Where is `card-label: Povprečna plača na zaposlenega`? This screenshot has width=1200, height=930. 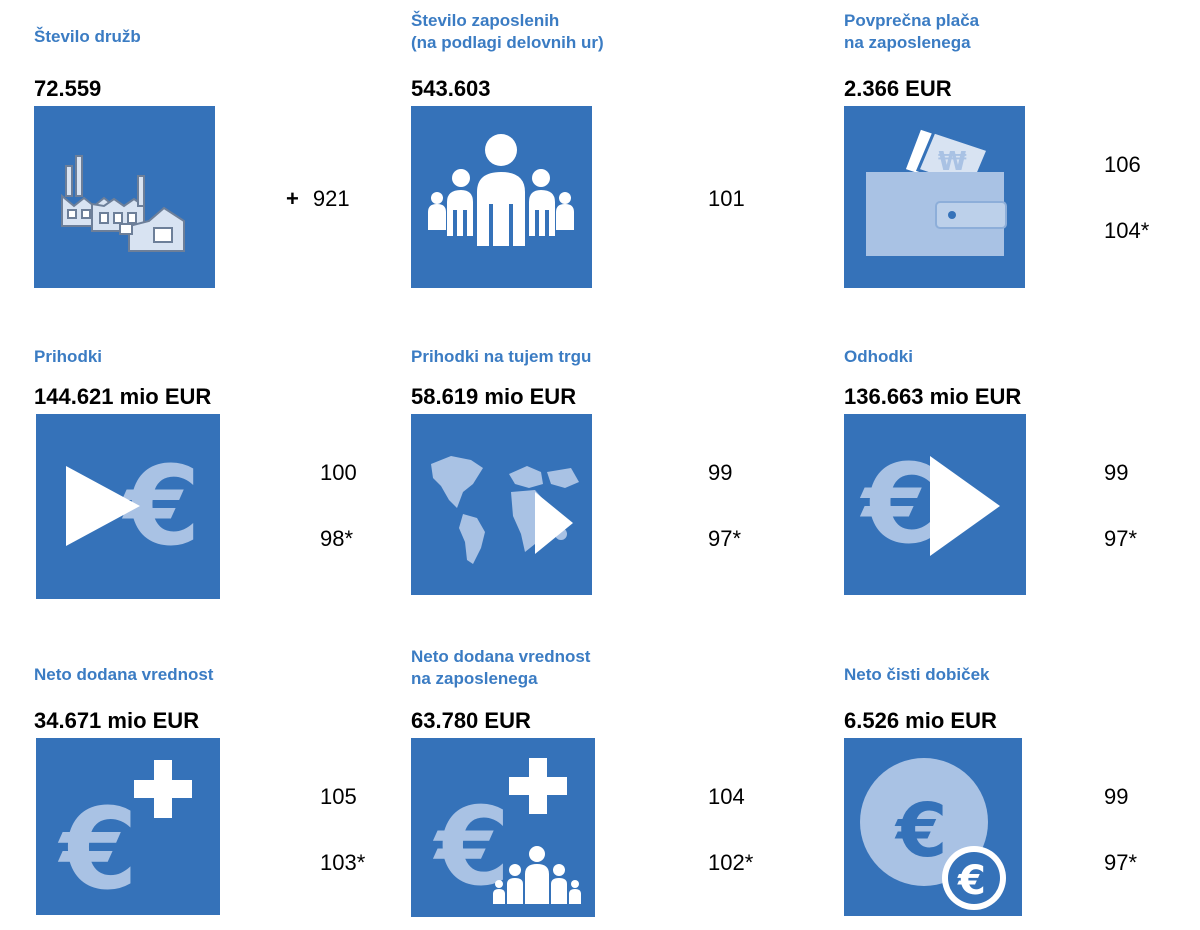 card-label: Povprečna plača na zaposlenega is located at coordinates (912, 31).